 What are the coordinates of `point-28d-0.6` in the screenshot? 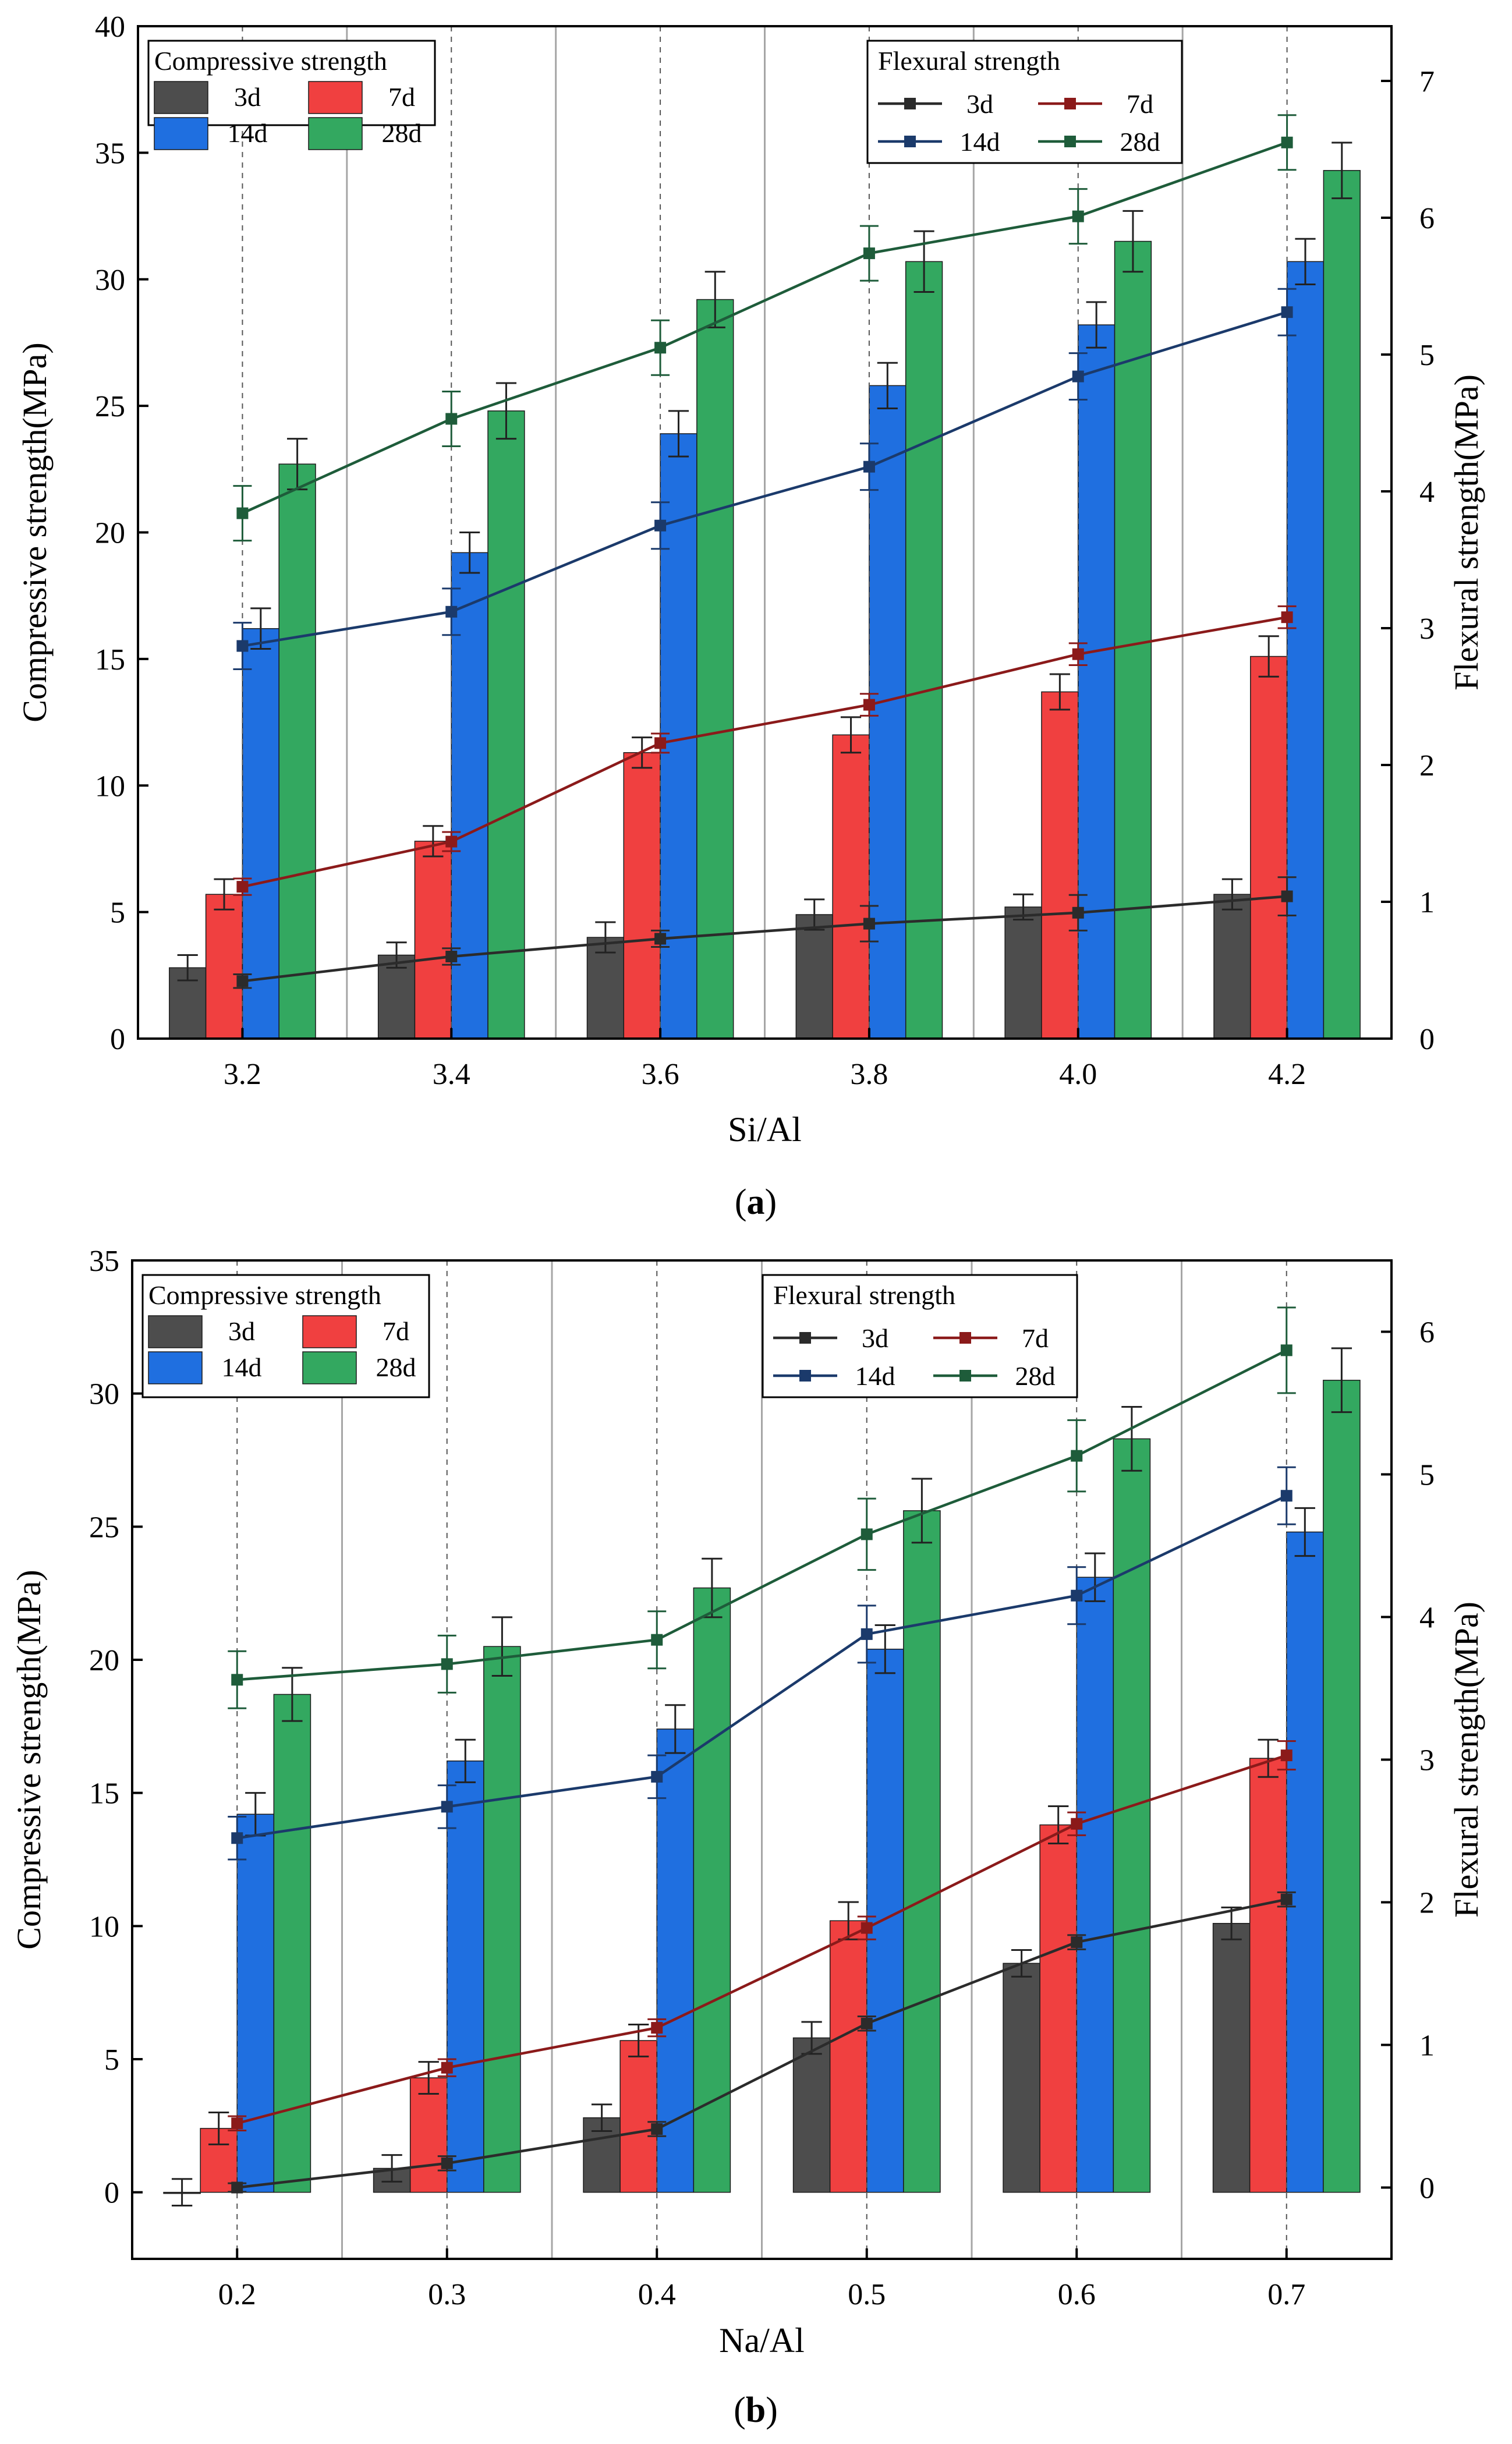 It's located at (1077, 1456).